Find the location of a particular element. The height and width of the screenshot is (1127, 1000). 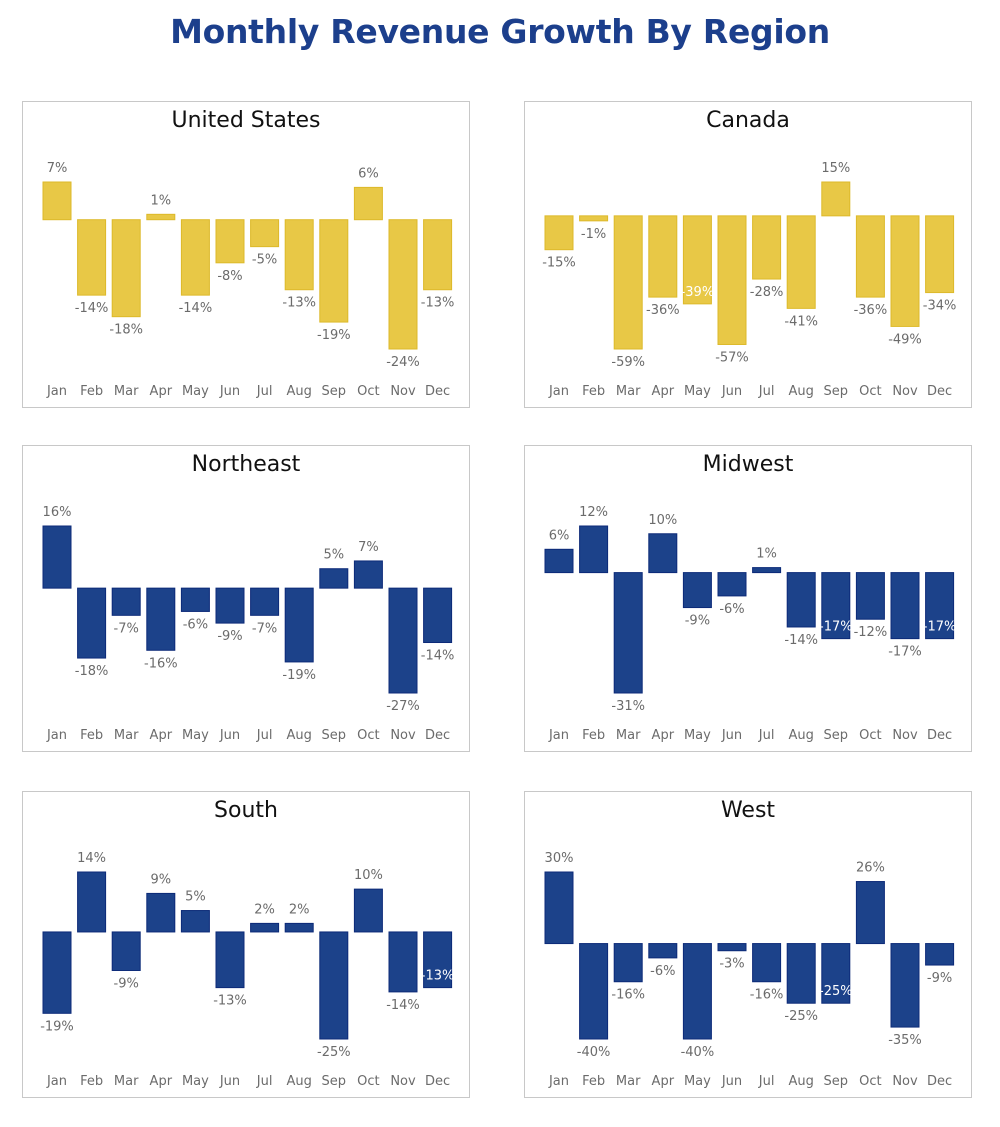

data-label: -57% is located at coordinates (732, 357).